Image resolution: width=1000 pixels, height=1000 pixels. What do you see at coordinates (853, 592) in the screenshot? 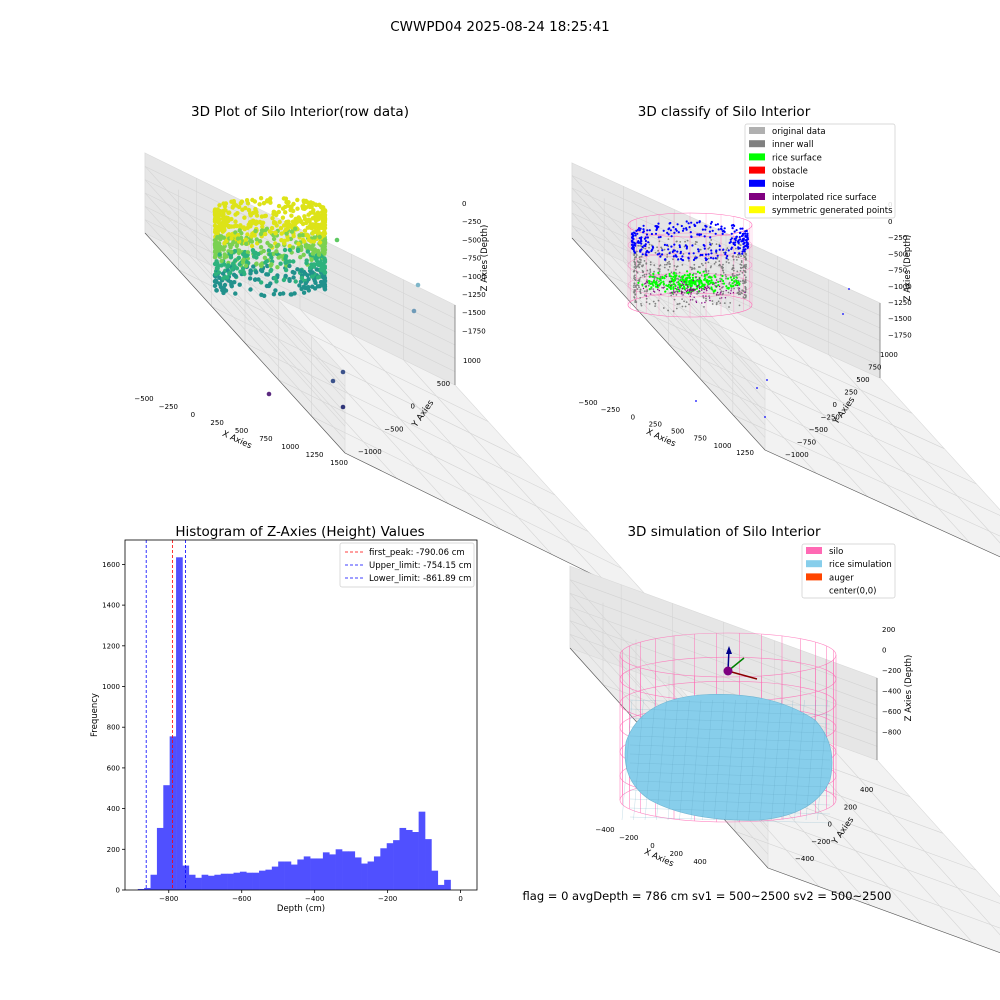
I see `legend-label: center(0,0)` at bounding box center [853, 592].